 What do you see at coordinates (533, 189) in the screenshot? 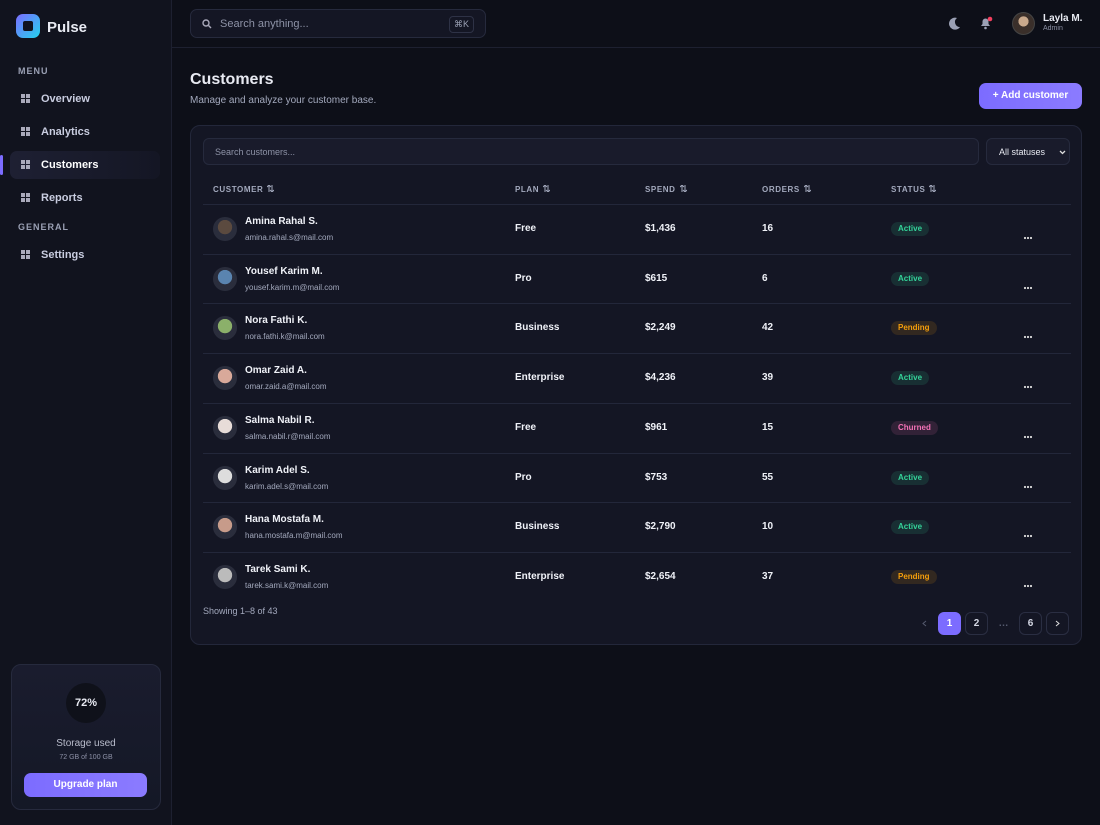
I see `column-header: PLAN` at bounding box center [533, 189].